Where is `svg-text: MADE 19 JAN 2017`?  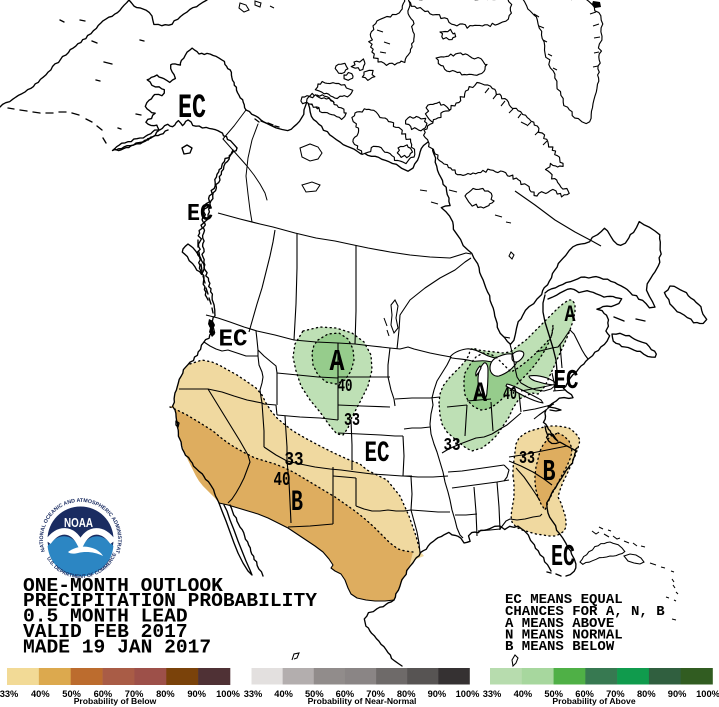
svg-text: MADE 19 JAN 2017 is located at coordinates (117, 648).